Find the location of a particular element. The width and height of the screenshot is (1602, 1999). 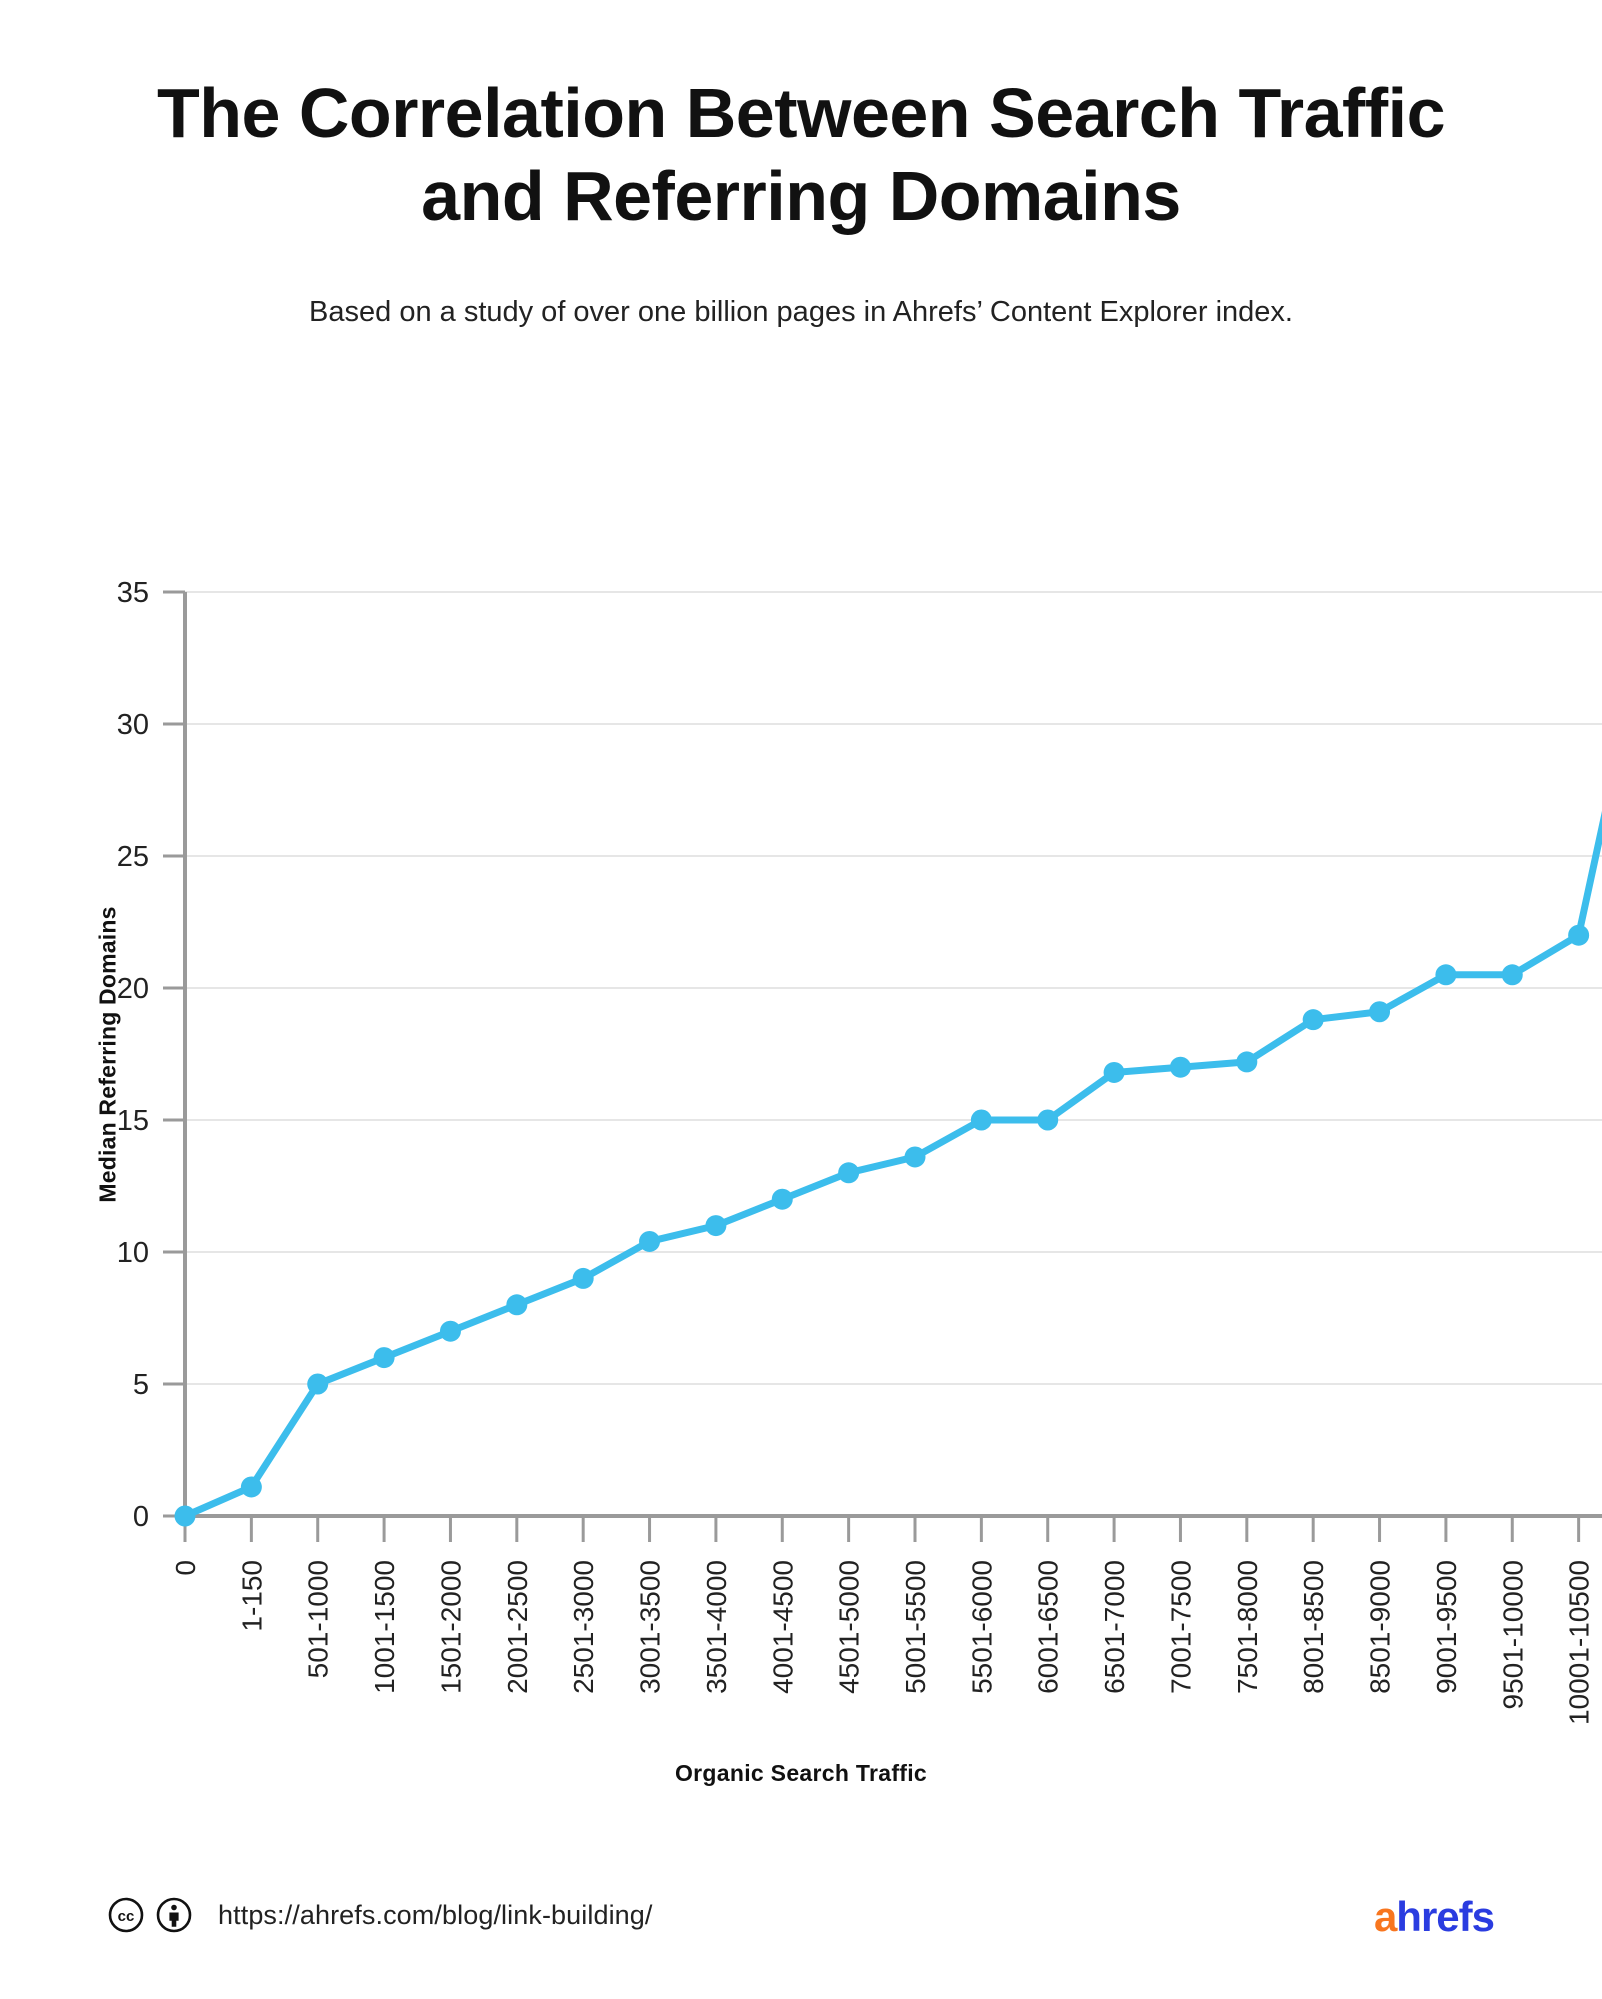

svg-text: cc is located at coordinates (126, 1916).